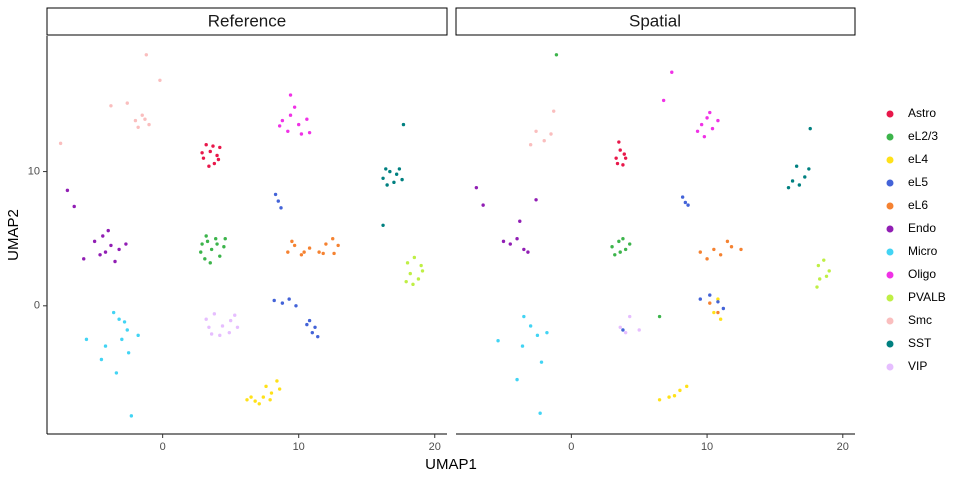 This screenshot has width=960, height=480. What do you see at coordinates (923, 251) in the screenshot?
I see `legend-label: Micro` at bounding box center [923, 251].